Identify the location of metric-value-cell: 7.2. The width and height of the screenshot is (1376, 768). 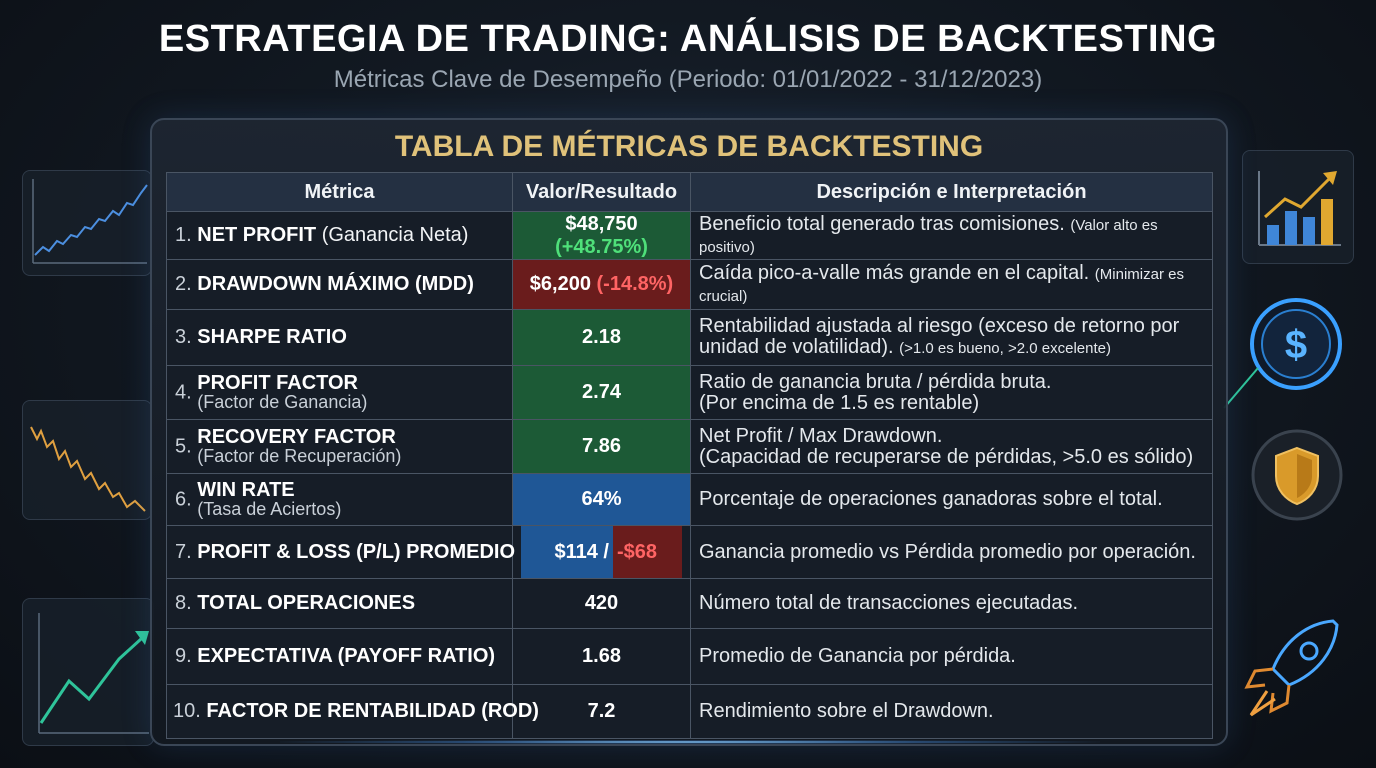
(601, 711).